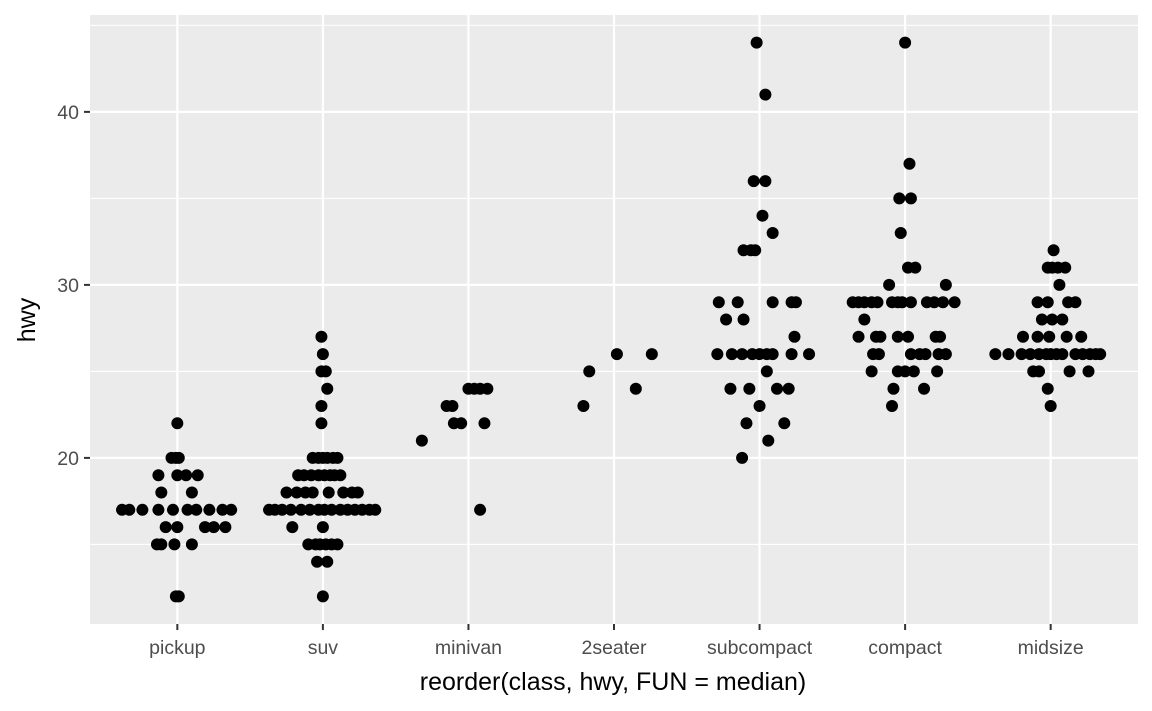  Describe the element at coordinates (177, 648) in the screenshot. I see `x-tick-label: pickup` at that location.